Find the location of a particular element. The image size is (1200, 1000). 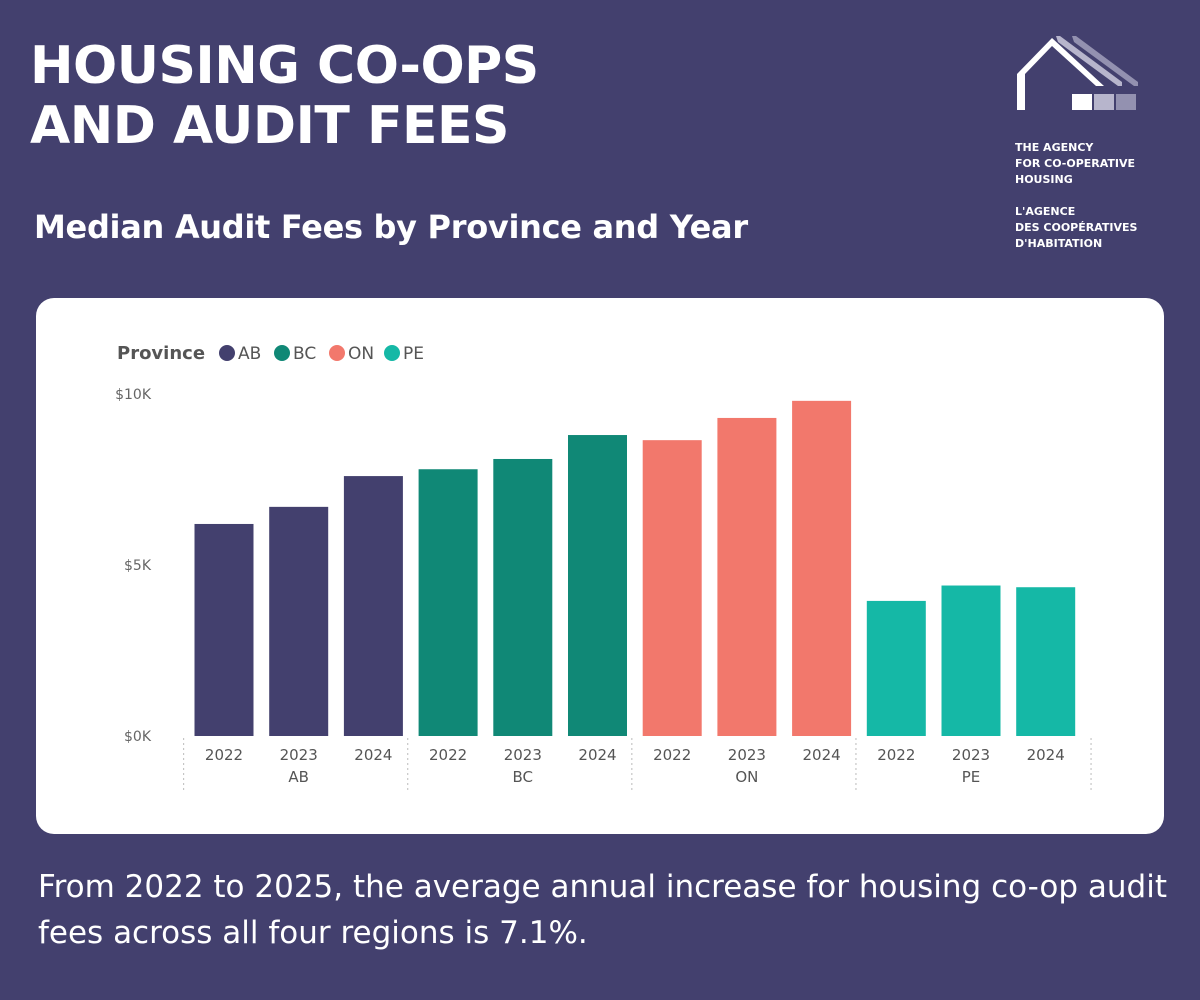

logo-text-english: THE AGENCY FOR CO-OPERATIVE HOUSING is located at coordinates (1075, 164).